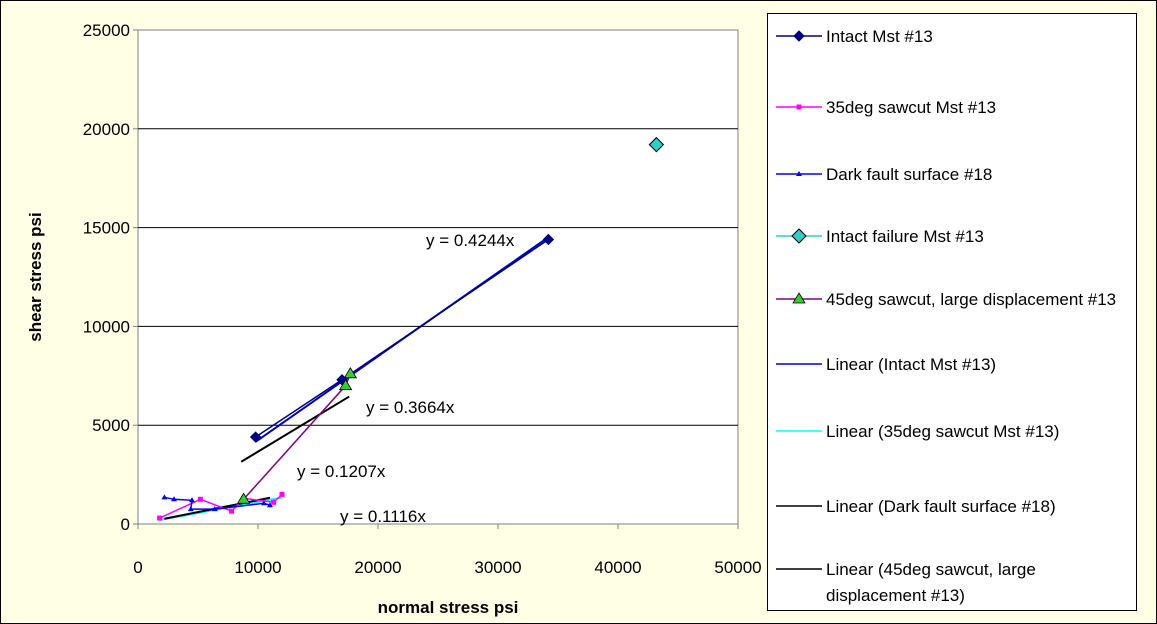 This screenshot has height=624, width=1157. I want to click on y-tick-label: 0, so click(125, 524).